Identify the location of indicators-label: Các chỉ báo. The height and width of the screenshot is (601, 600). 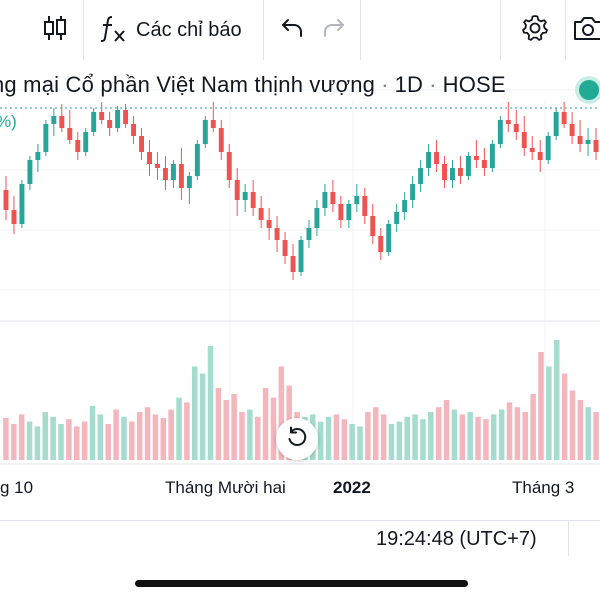
(189, 29).